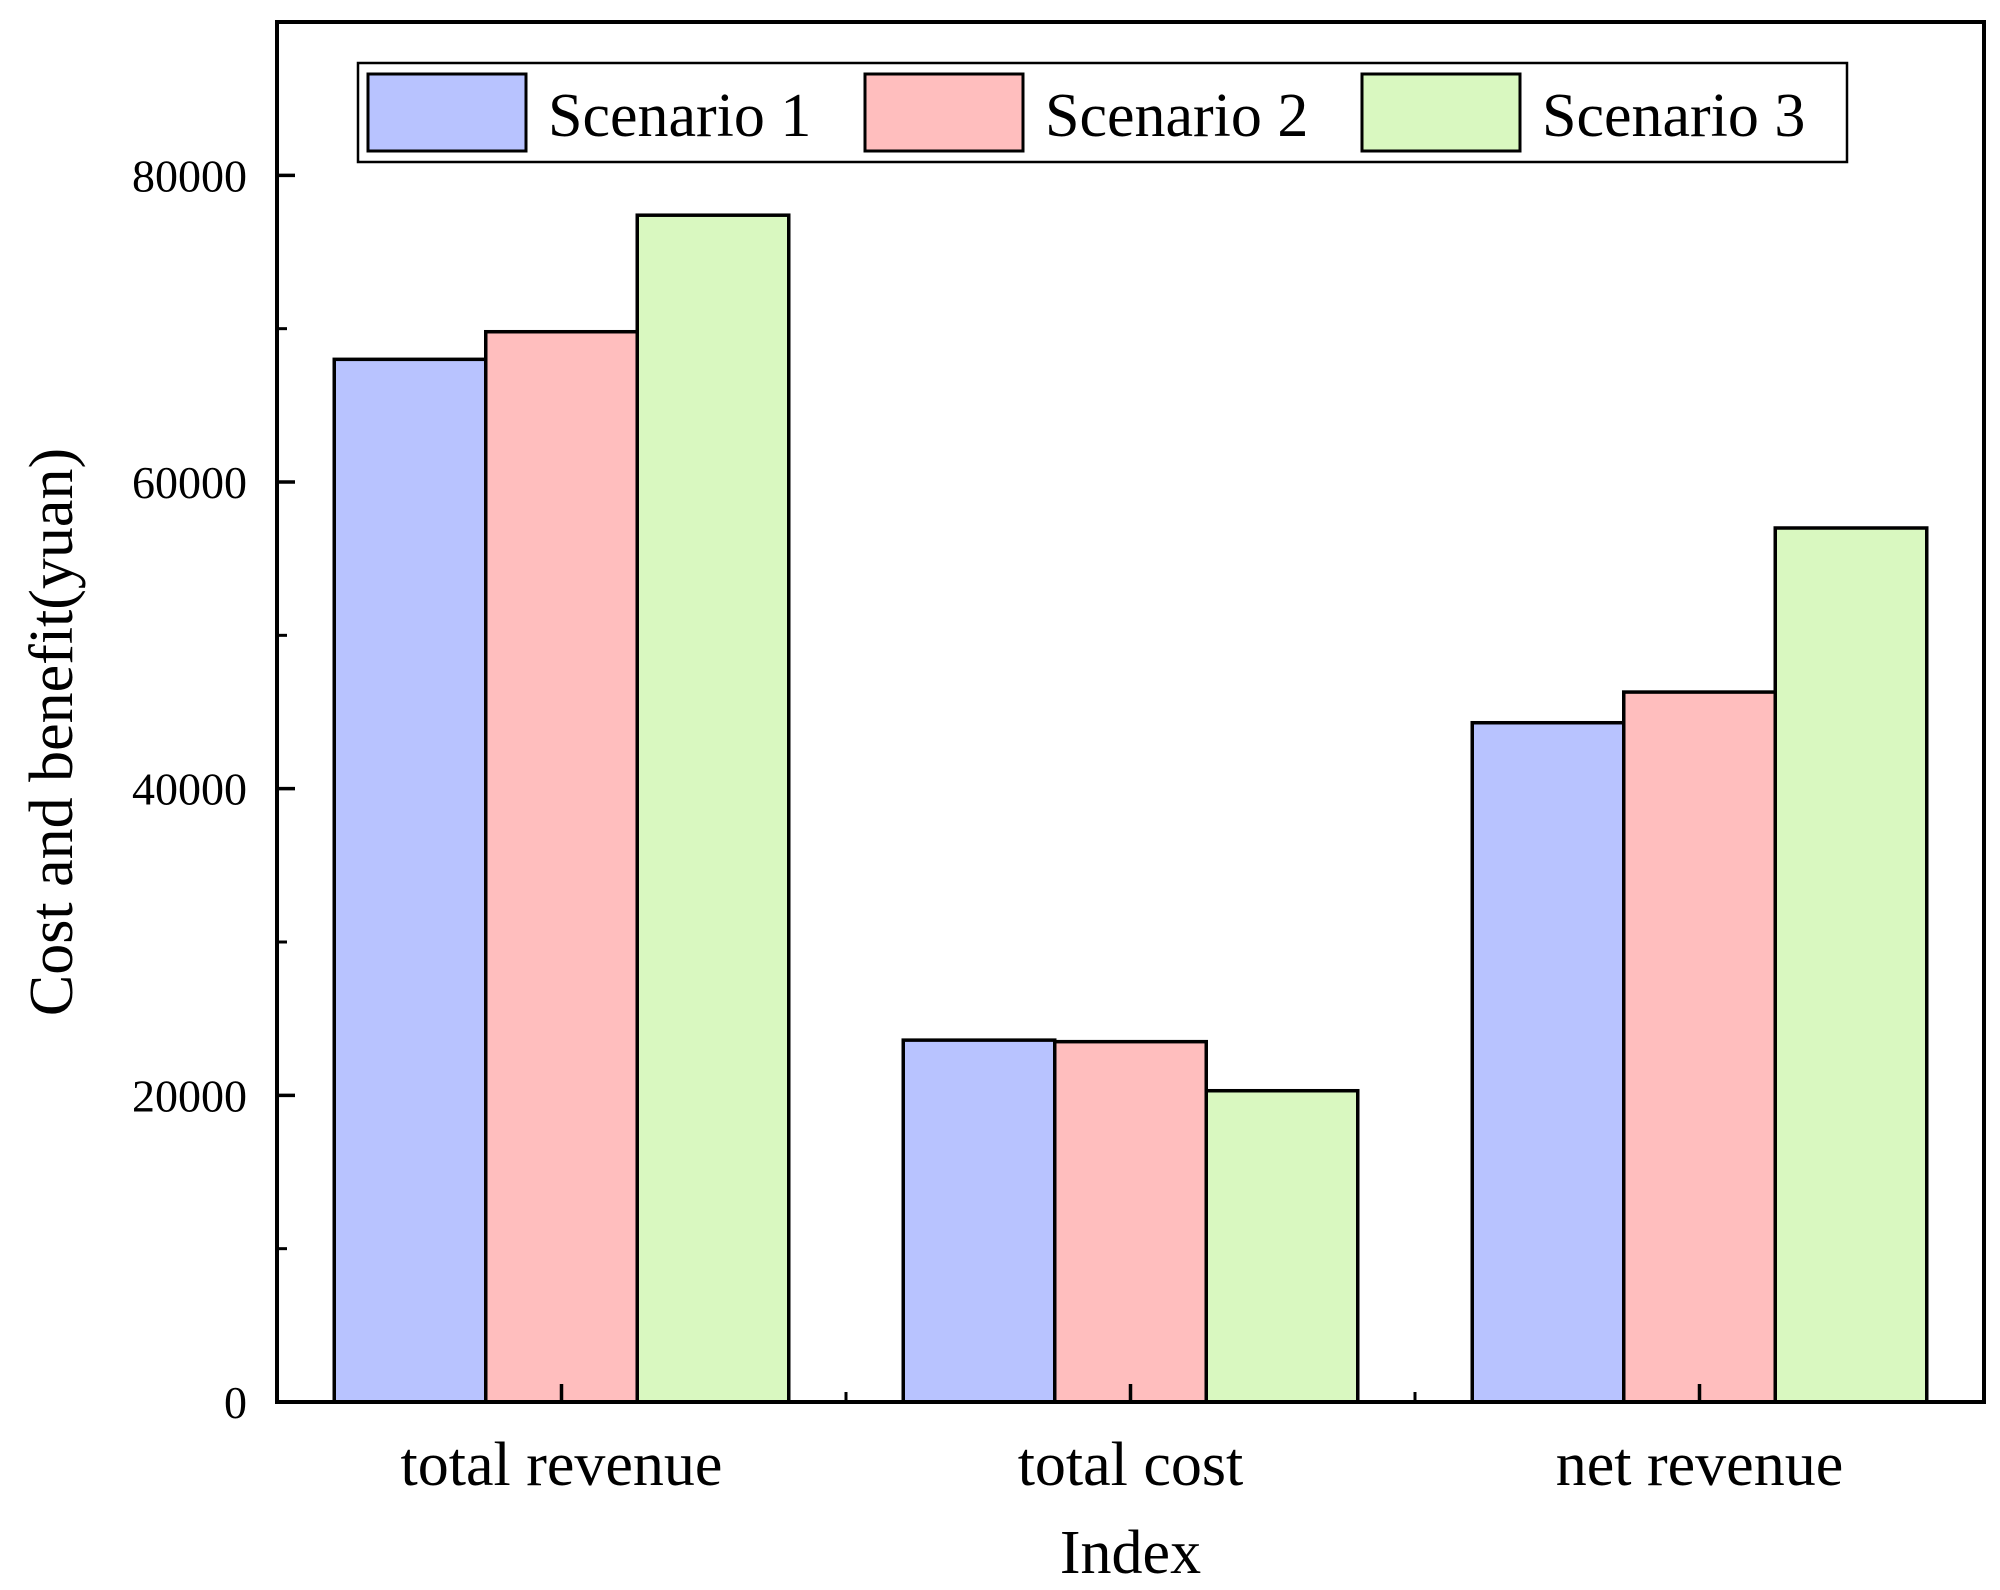 The image size is (2000, 1590). What do you see at coordinates (52, 732) in the screenshot?
I see `y-axis-title: Cost and benefit(yuan)` at bounding box center [52, 732].